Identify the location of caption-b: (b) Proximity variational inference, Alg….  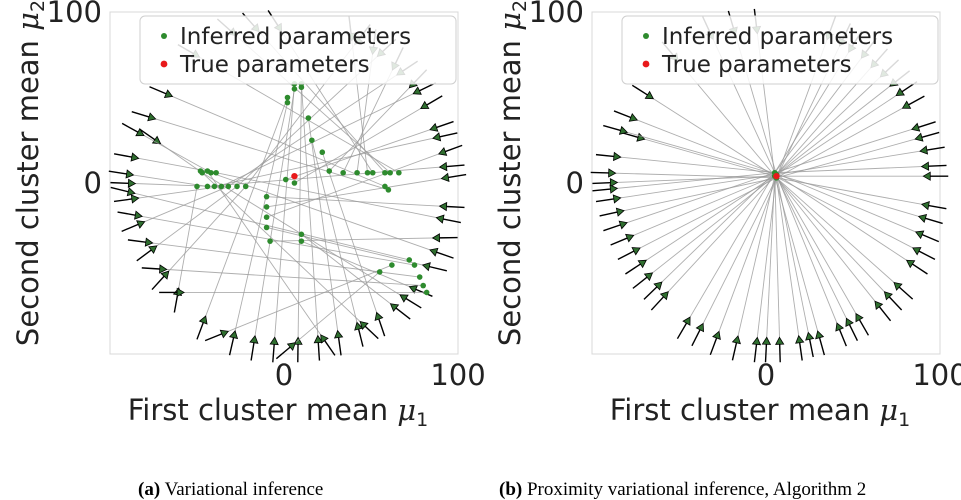
(682, 489).